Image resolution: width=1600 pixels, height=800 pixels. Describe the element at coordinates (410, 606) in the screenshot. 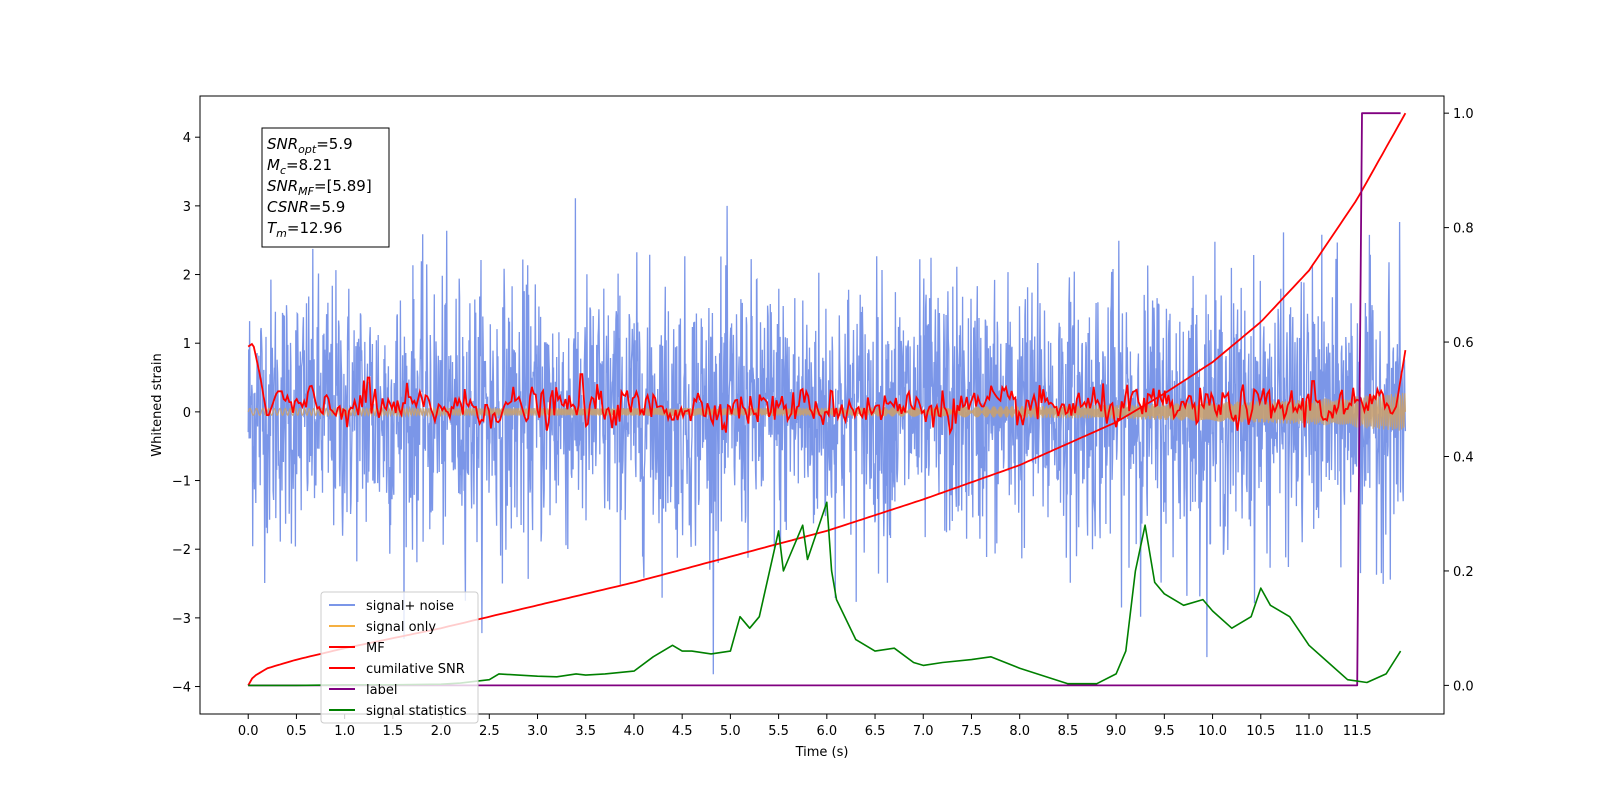

I see `legend-entry-label: signal+ noise` at that location.